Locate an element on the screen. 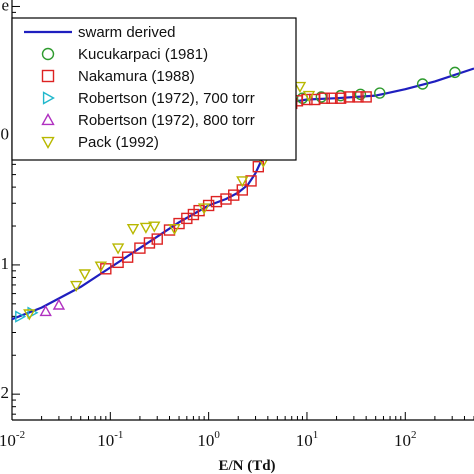 The width and height of the screenshot is (474, 474). y-tick-label: -2 is located at coordinates (4, 392).